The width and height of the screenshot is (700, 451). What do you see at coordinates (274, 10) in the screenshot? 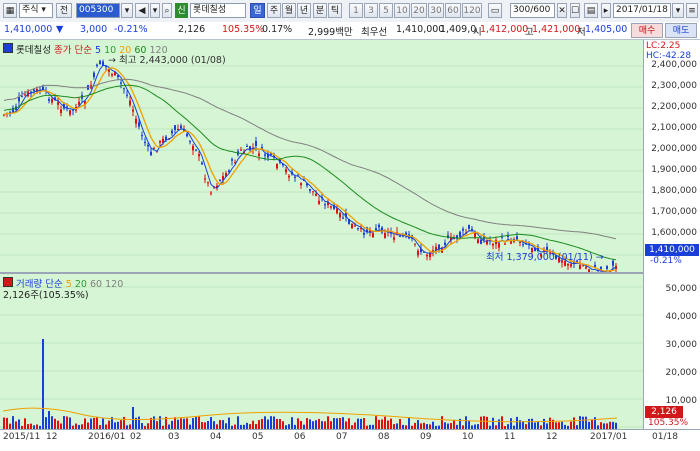
I see `period-week-button: 주` at bounding box center [274, 10].